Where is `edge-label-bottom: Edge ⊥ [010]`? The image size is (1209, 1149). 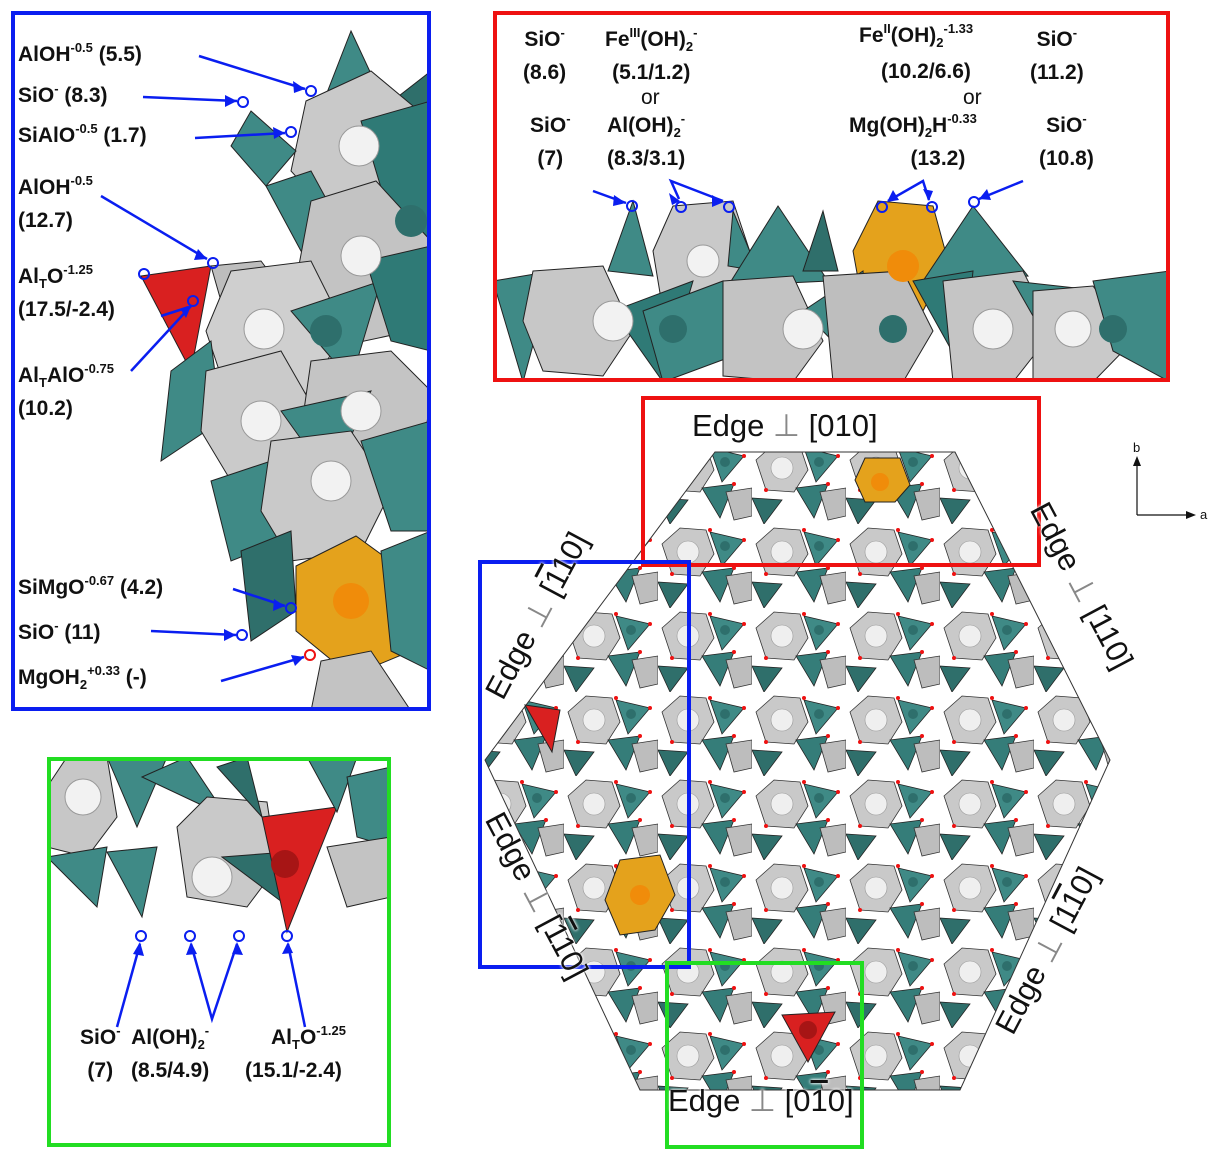
edge-label-bottom: Edge ⊥ [010] is located at coordinates (761, 1100).